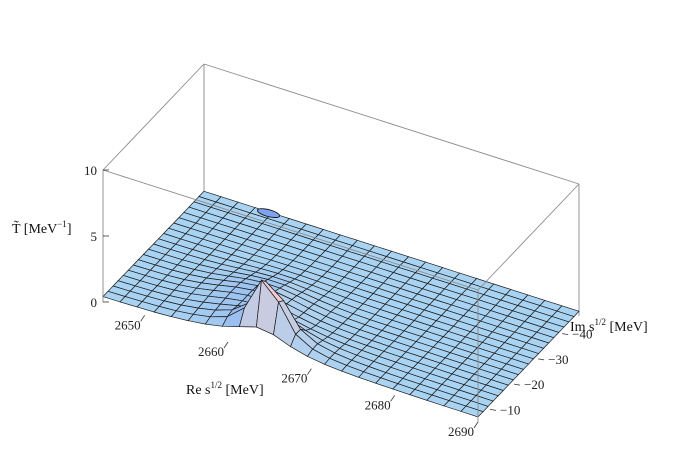  Describe the element at coordinates (461, 431) in the screenshot. I see `x-tick-label: 2690` at that location.